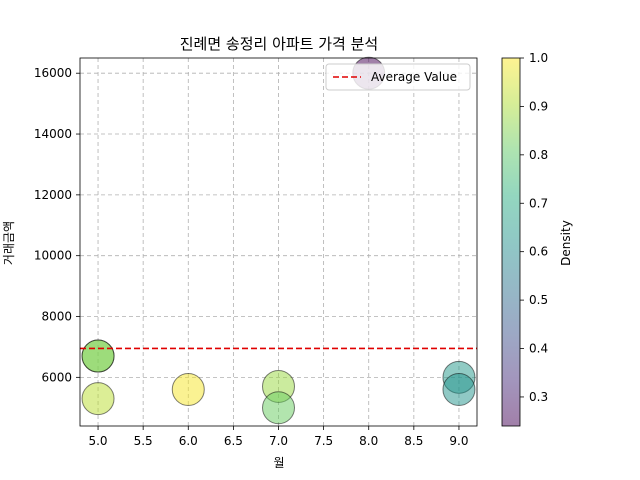 The image size is (640, 480). I want to click on colorbar-frame, so click(511, 242).